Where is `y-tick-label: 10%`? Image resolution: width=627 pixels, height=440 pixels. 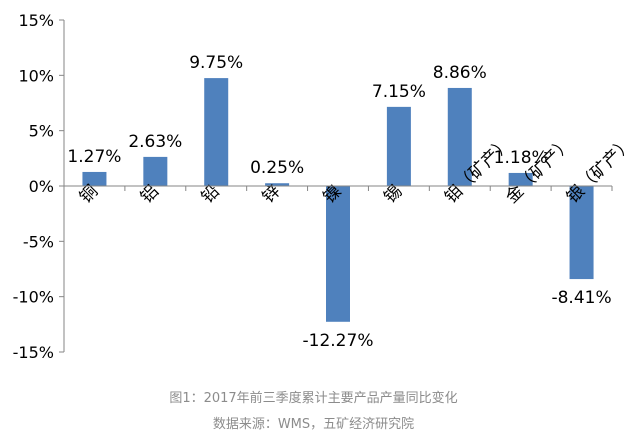 y-tick-label: 10% is located at coordinates (36, 75).